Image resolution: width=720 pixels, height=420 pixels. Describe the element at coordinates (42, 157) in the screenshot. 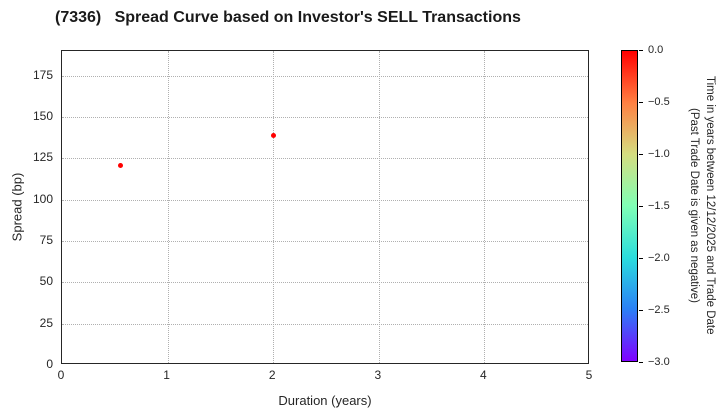

I see `y-tick-label: 125` at that location.